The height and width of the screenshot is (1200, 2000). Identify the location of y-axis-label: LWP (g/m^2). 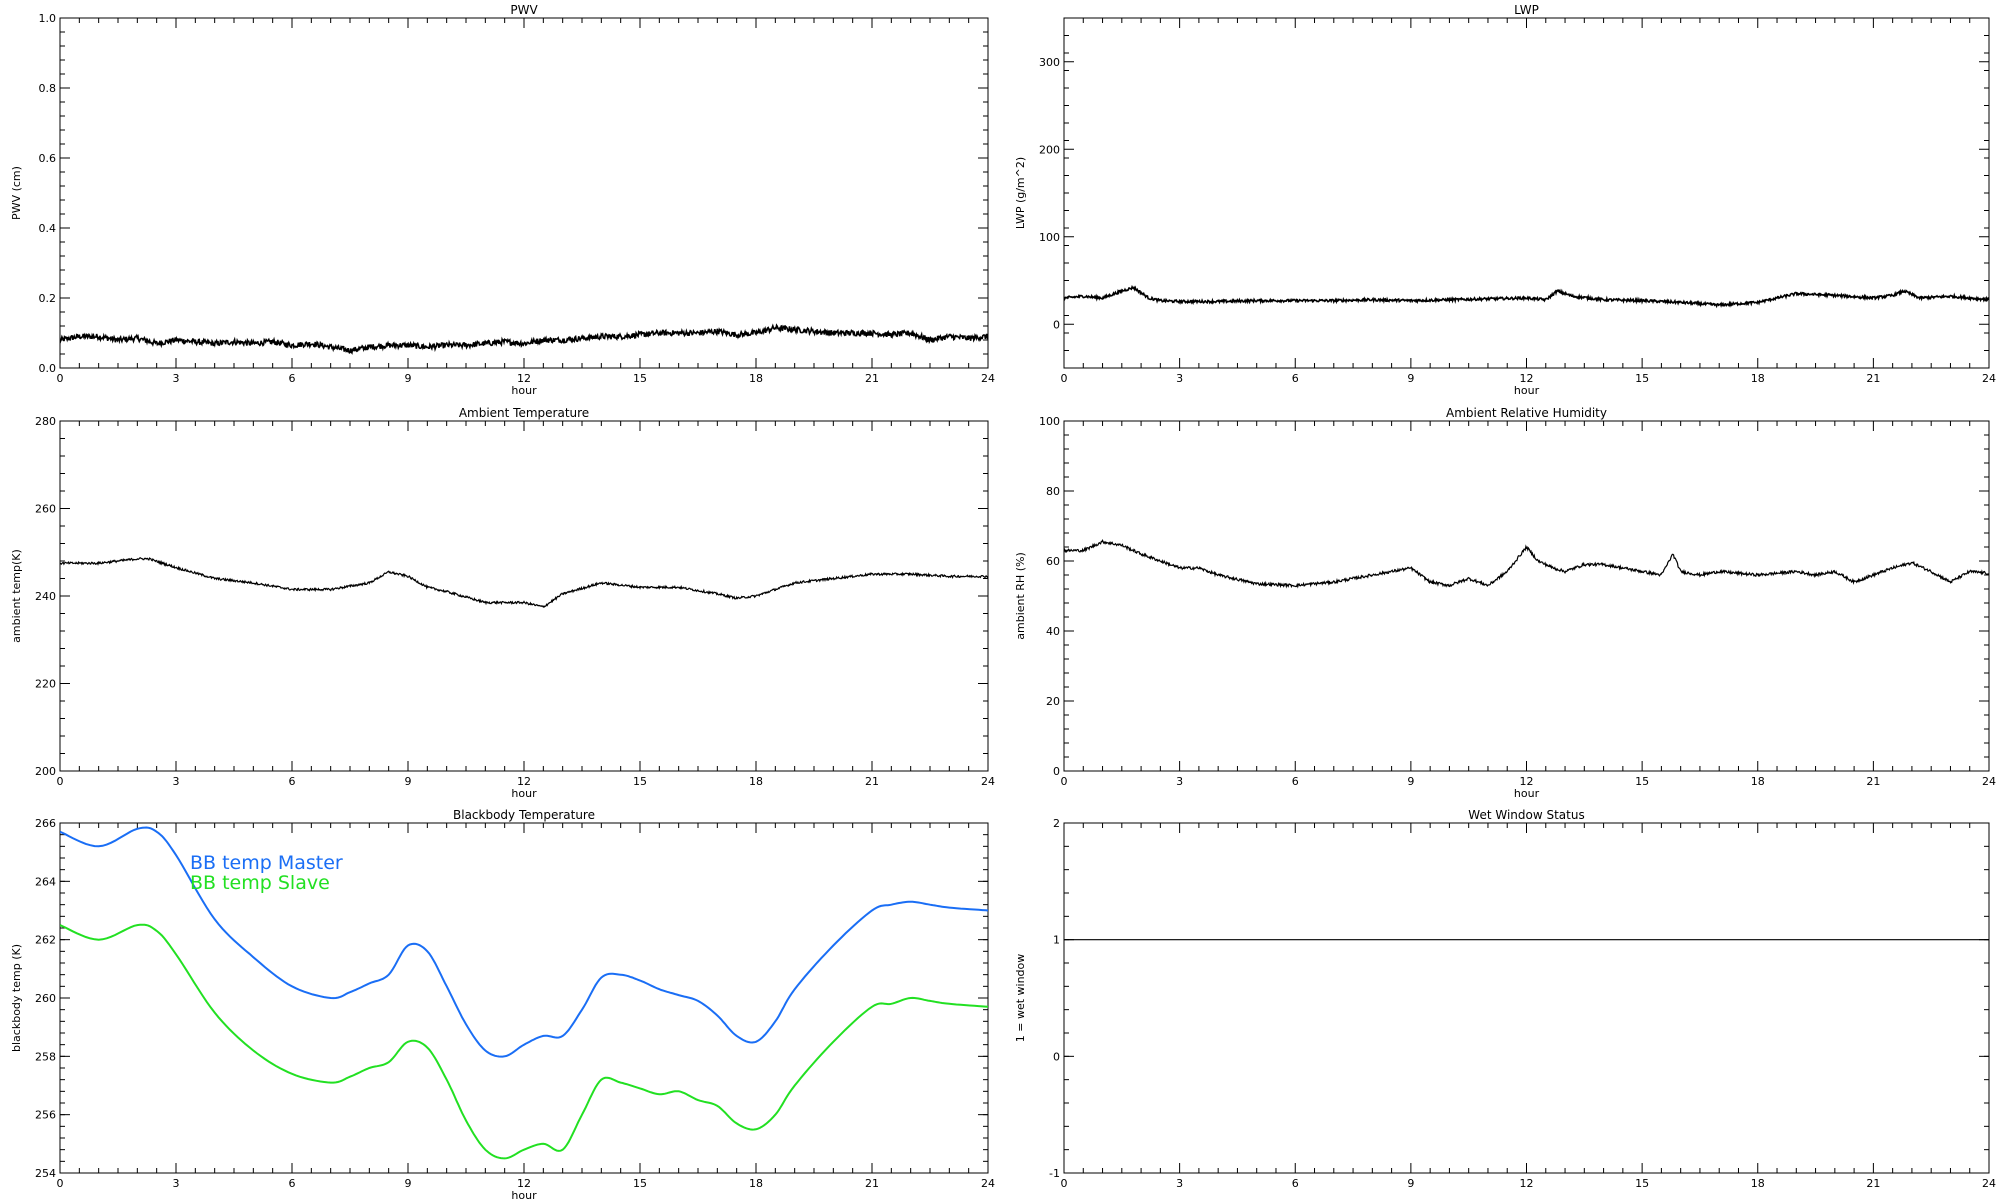
(1020, 193).